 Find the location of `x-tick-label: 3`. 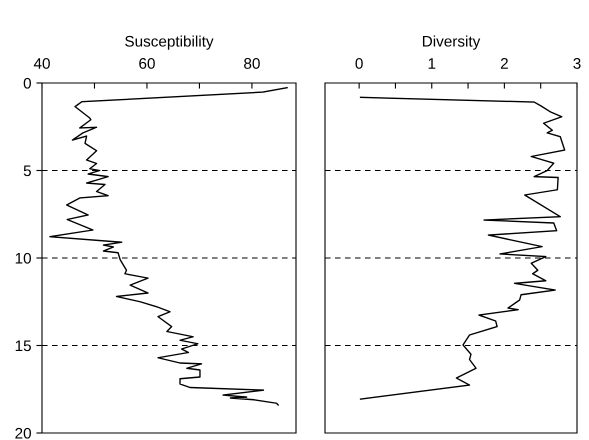

x-tick-label: 3 is located at coordinates (577, 63).